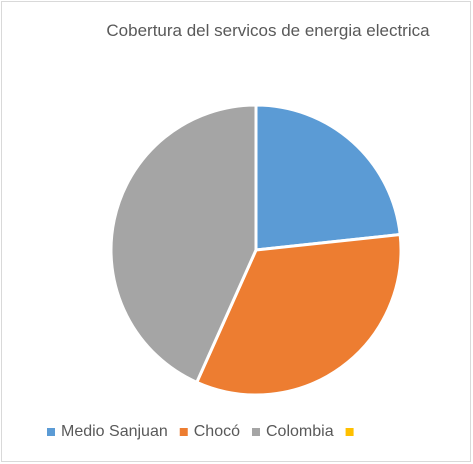  What do you see at coordinates (328, 177) in the screenshot?
I see `pie-slice` at bounding box center [328, 177].